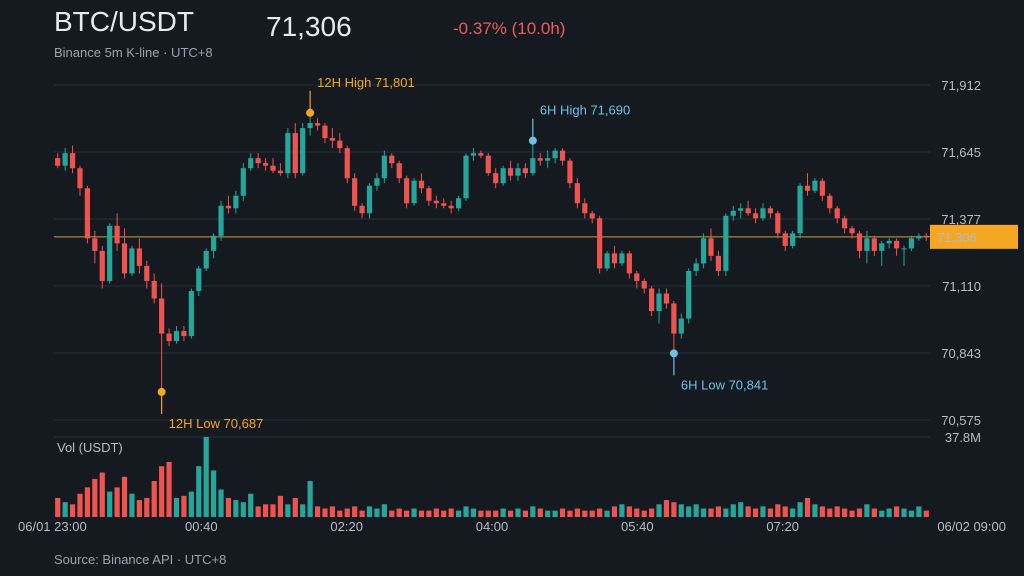 The width and height of the screenshot is (1024, 576). I want to click on x-tick-label: 02:20, so click(346, 526).